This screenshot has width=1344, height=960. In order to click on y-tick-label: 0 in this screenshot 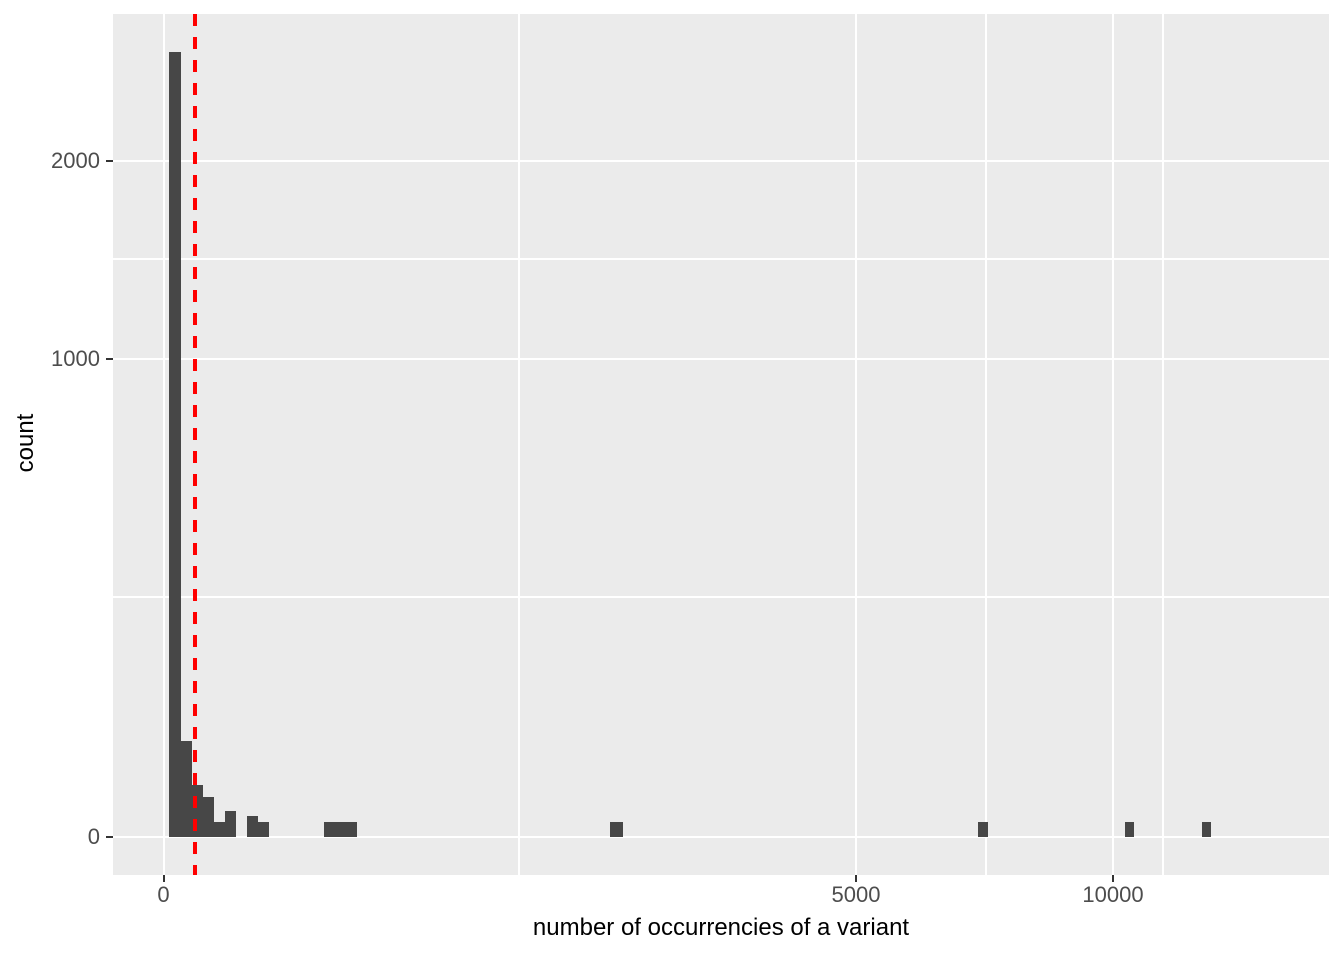, I will do `click(93, 836)`.